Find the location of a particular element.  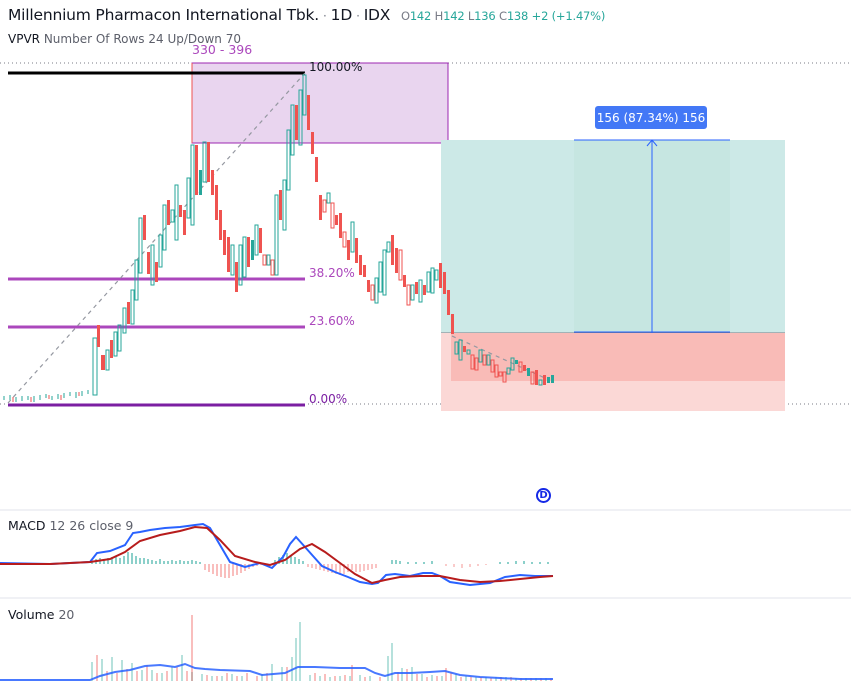

volume-name: Volume is located at coordinates (31, 614).